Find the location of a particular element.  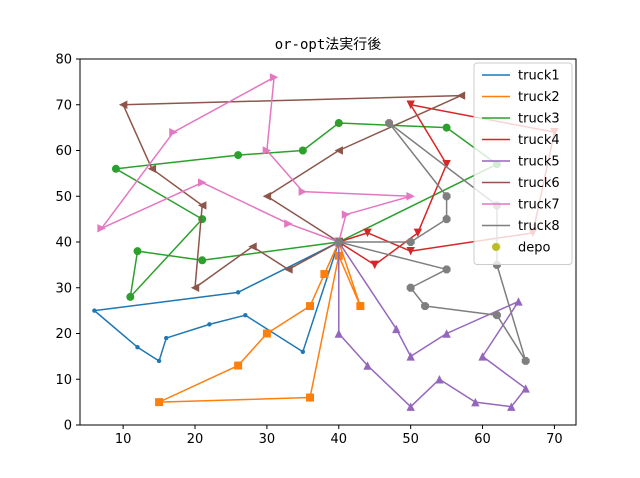

legend-item-truck7: truck7 is located at coordinates (521, 205).